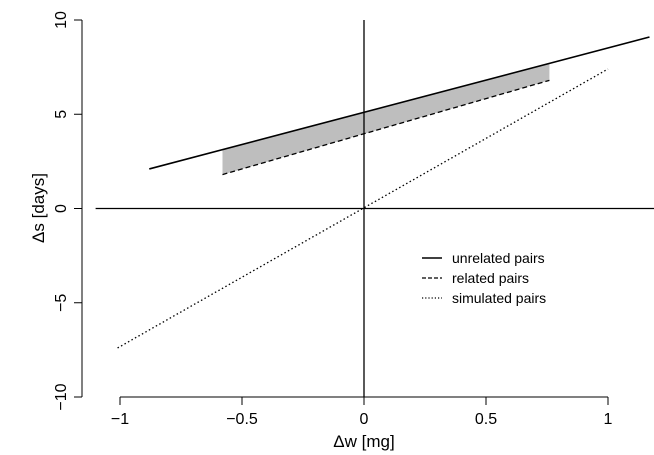  What do you see at coordinates (386, 127) in the screenshot?
I see `series-line-related-pairs` at bounding box center [386, 127].